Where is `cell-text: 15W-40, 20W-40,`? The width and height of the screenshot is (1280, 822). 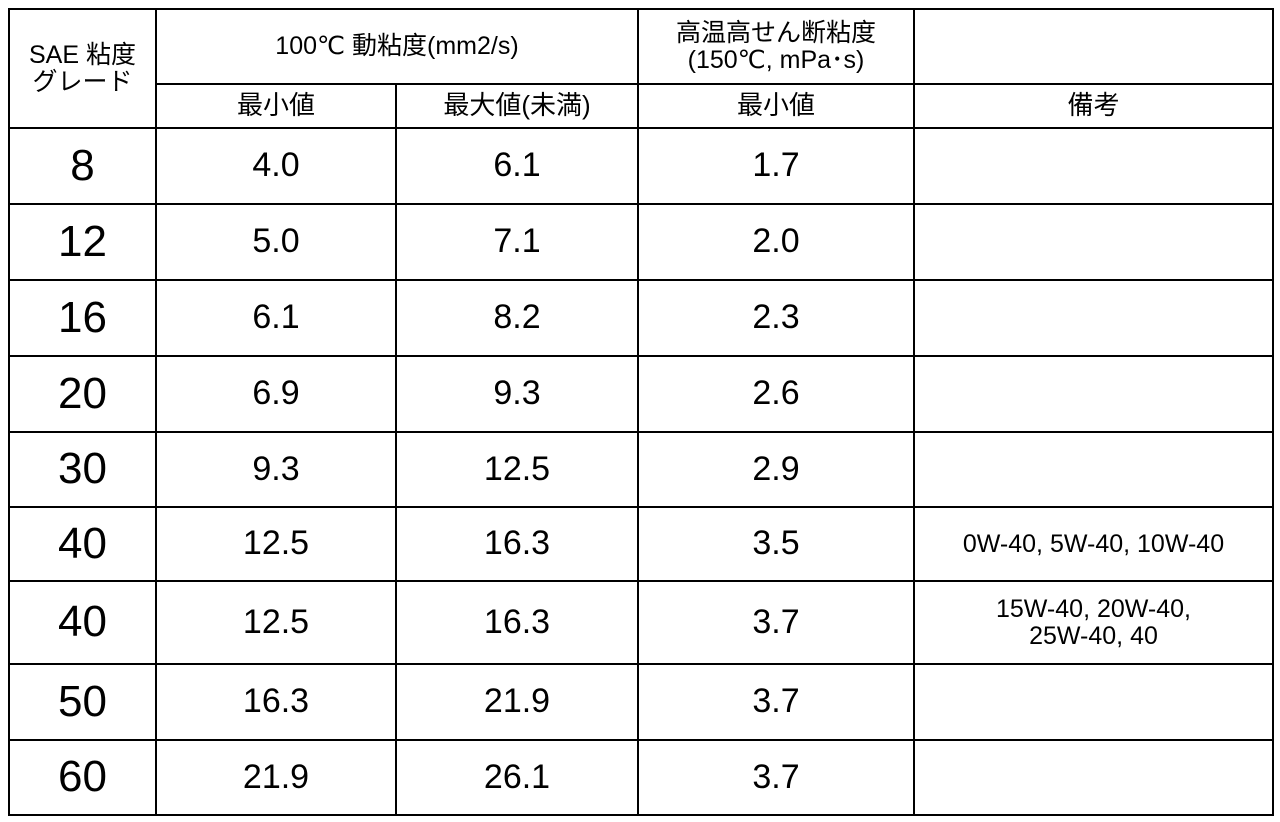
cell-text: 15W-40, 20W-40, is located at coordinates (1093, 609).